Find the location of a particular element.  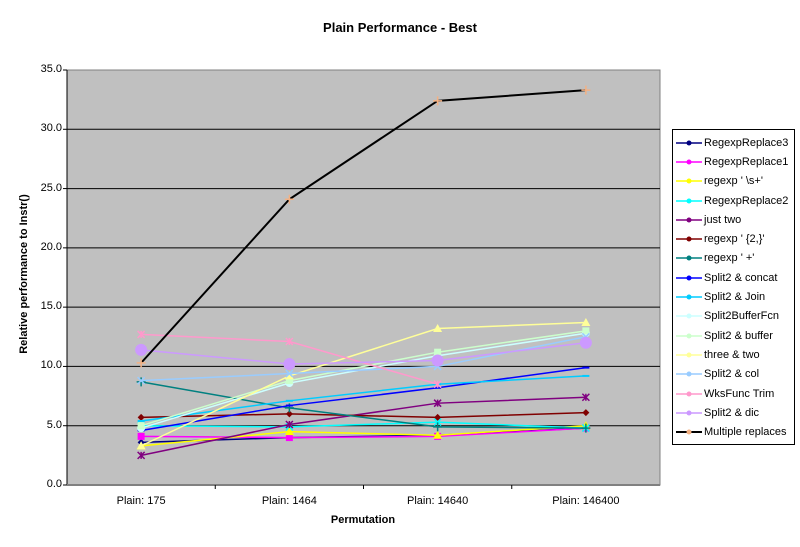

legend-item: RegexpReplace1 is located at coordinates (733, 161).